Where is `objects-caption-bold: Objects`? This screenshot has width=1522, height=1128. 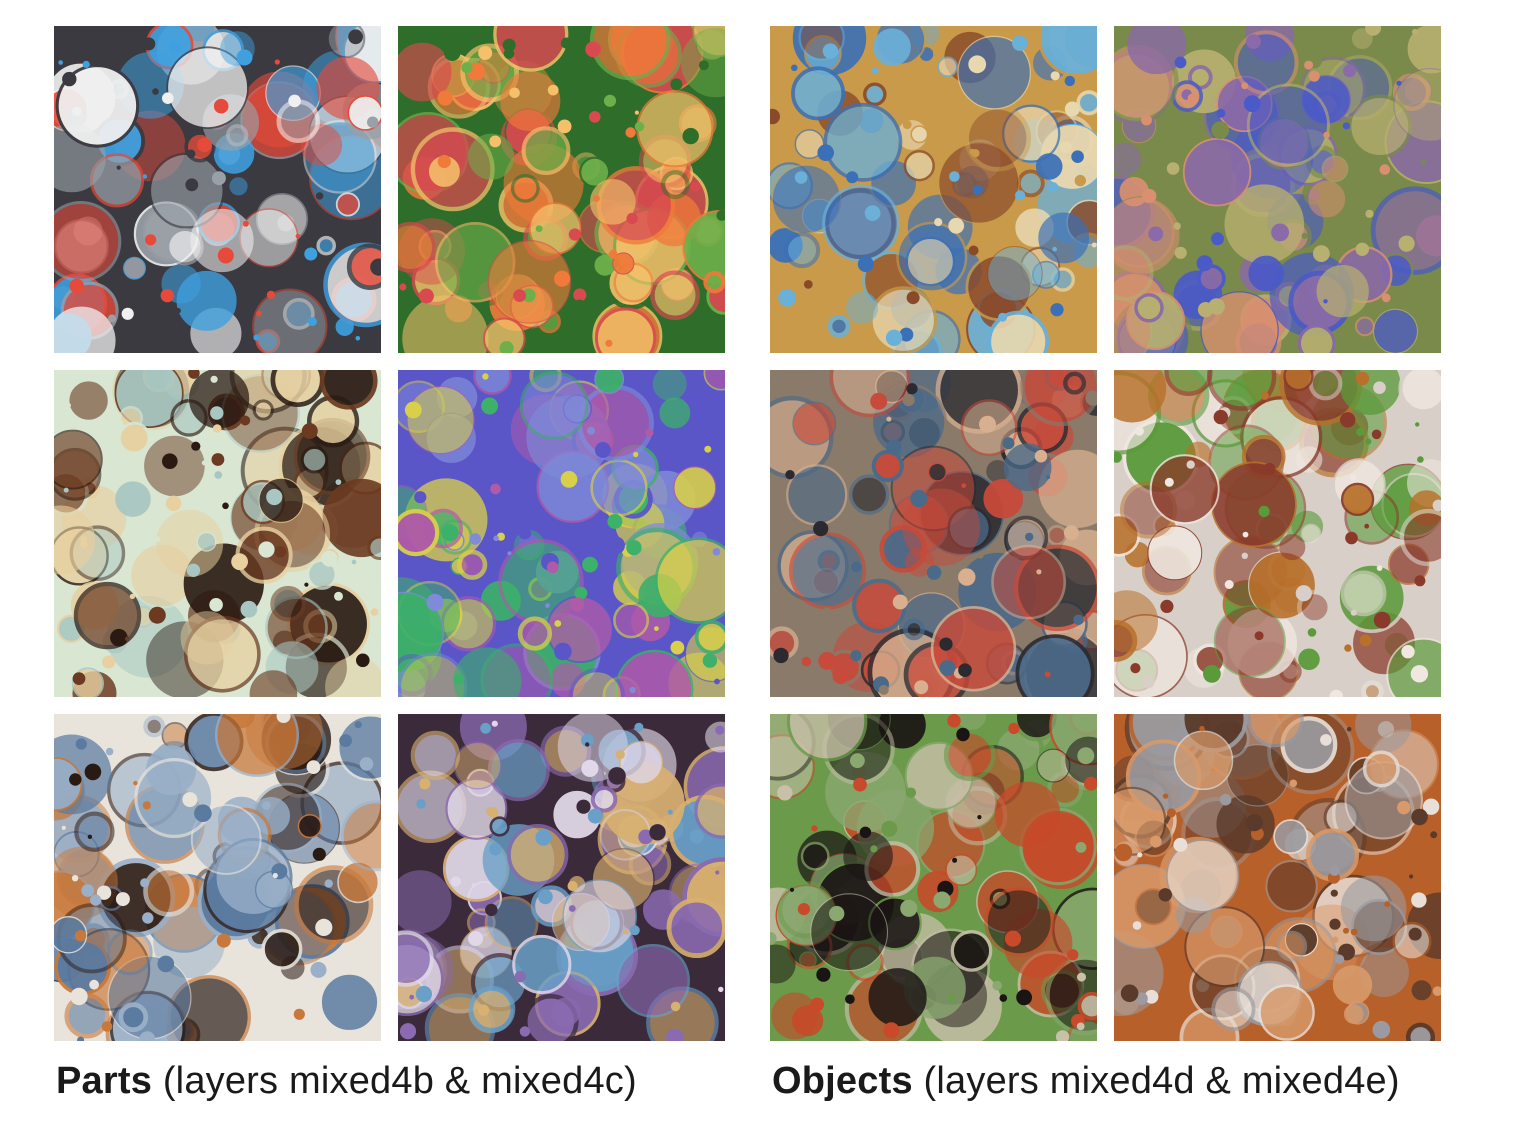 objects-caption-bold: Objects is located at coordinates (842, 1081).